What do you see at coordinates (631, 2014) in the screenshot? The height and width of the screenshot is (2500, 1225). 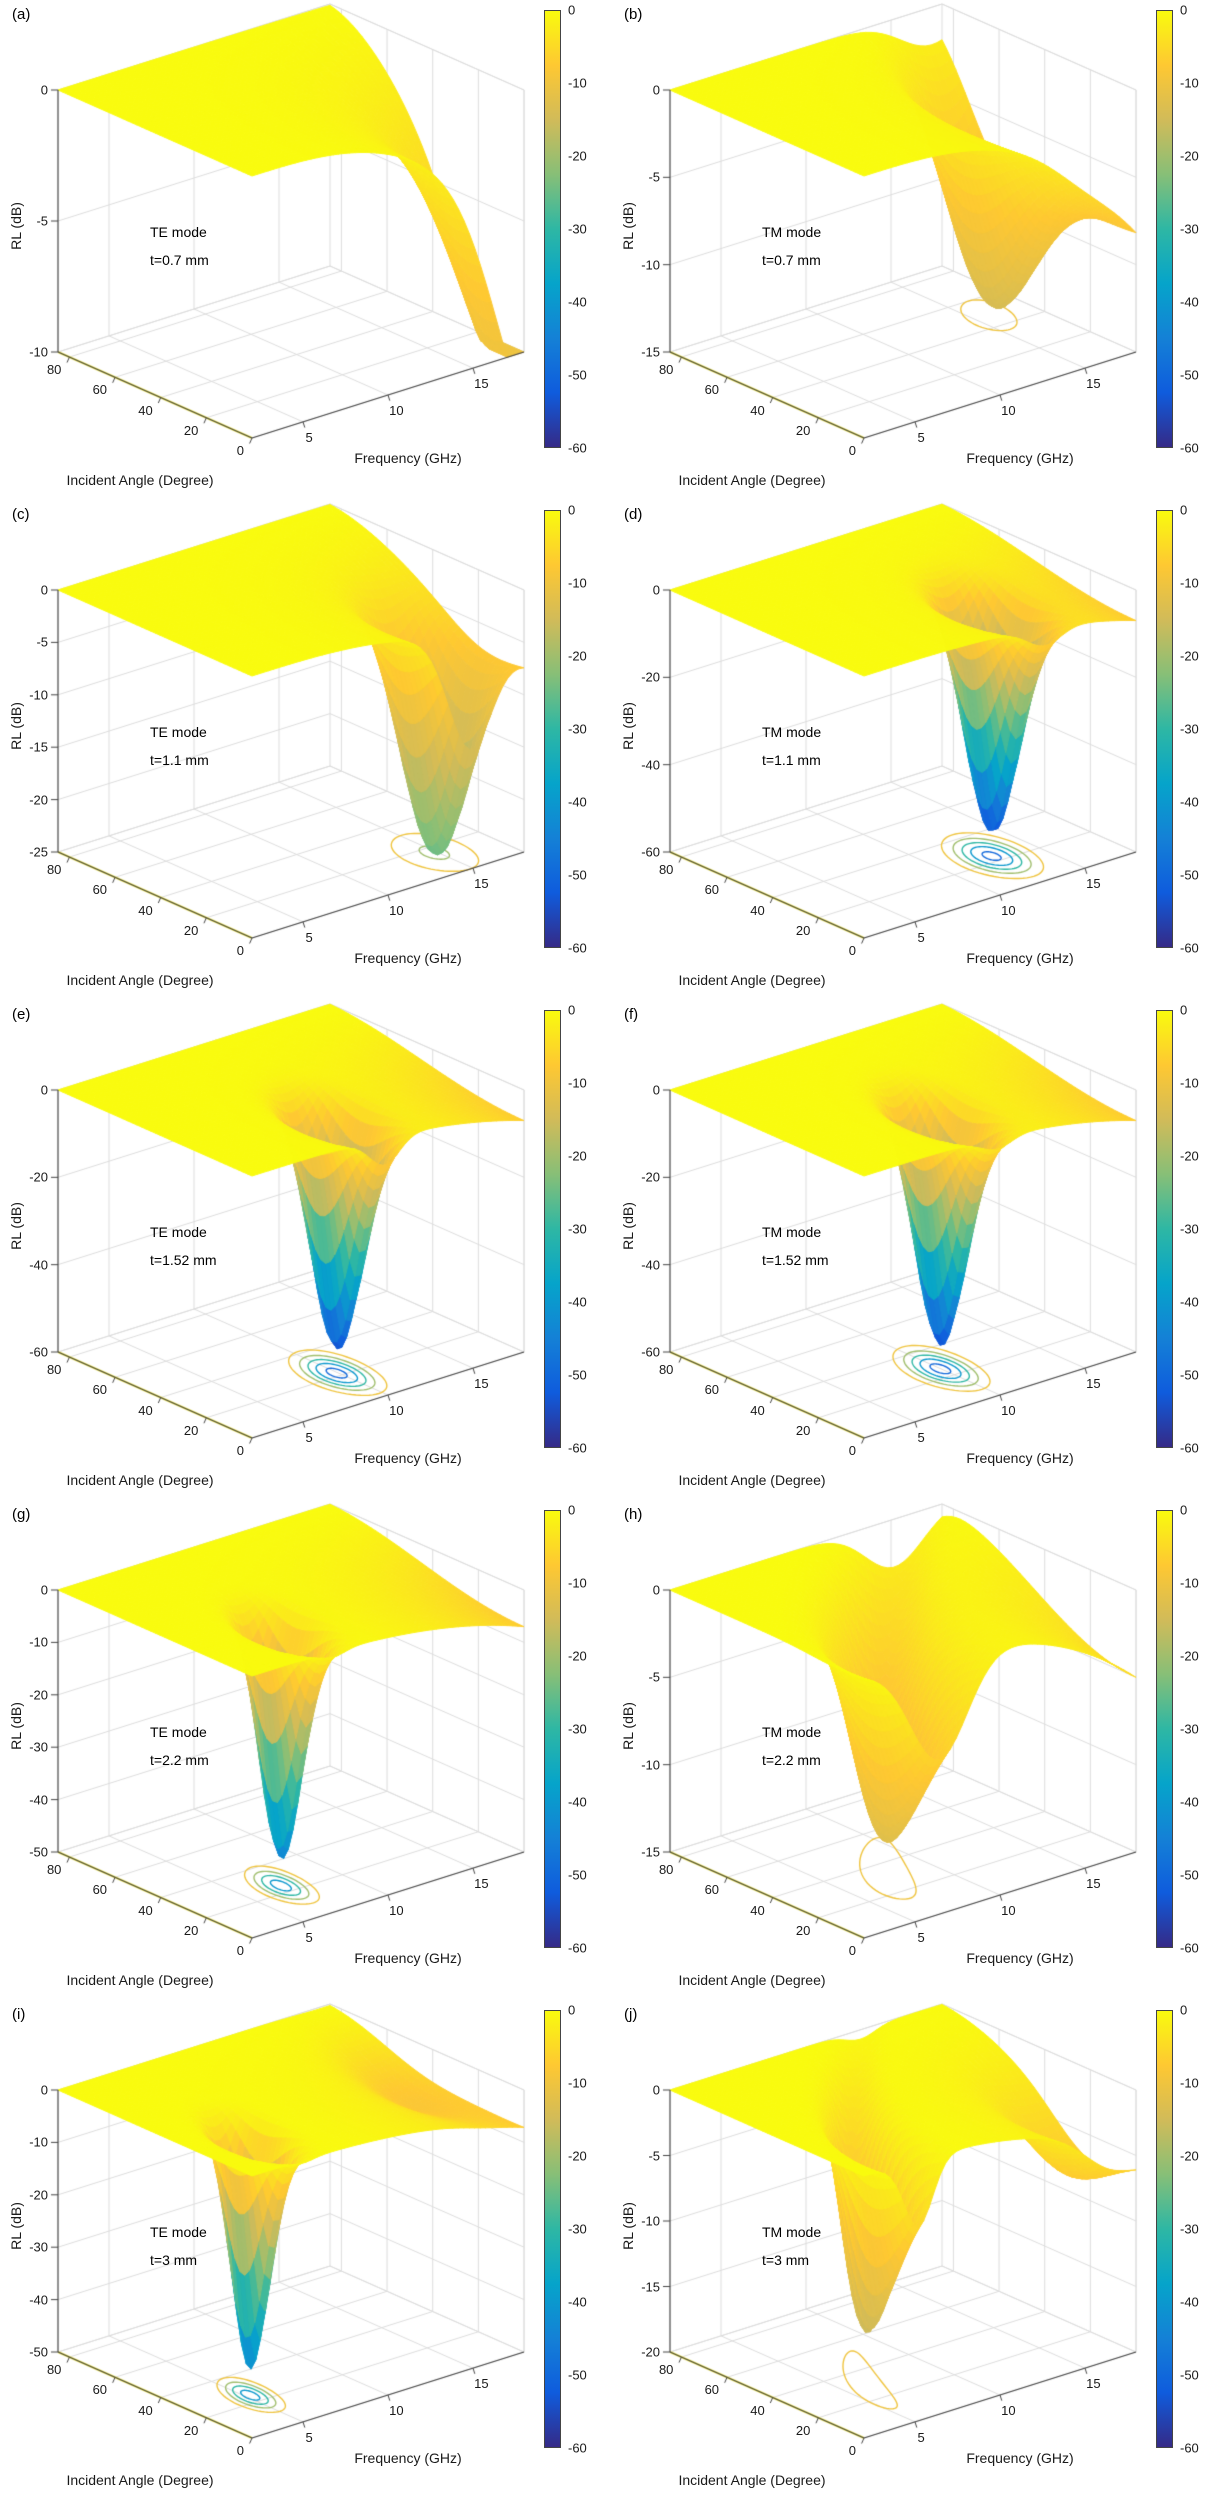 I see `panel-label: (j)` at bounding box center [631, 2014].